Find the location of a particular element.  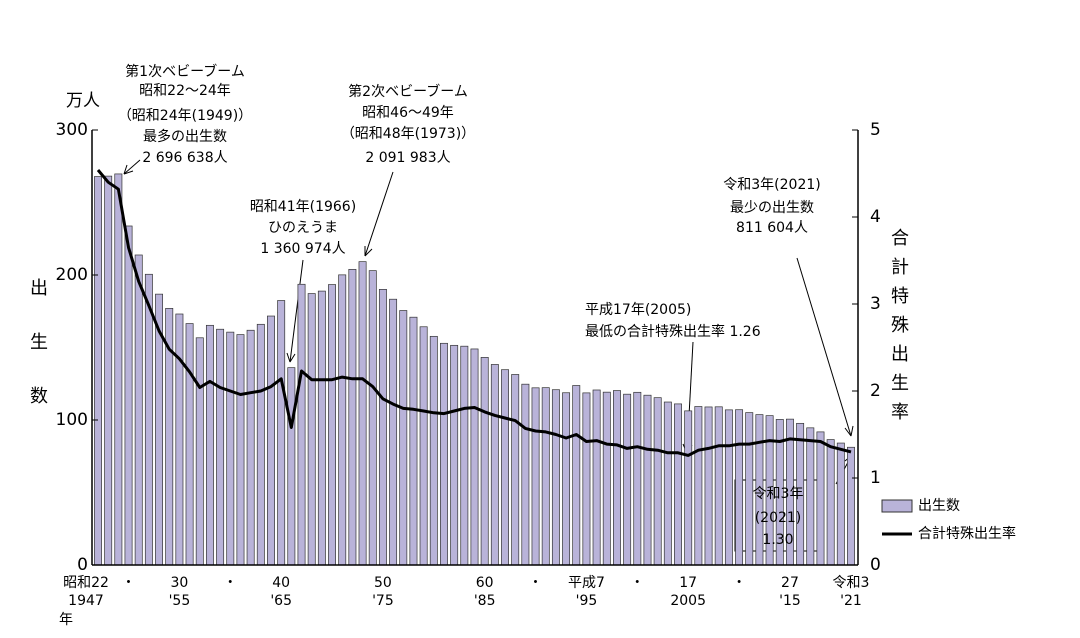

x-tick-label: 令和3 is located at coordinates (851, 583).